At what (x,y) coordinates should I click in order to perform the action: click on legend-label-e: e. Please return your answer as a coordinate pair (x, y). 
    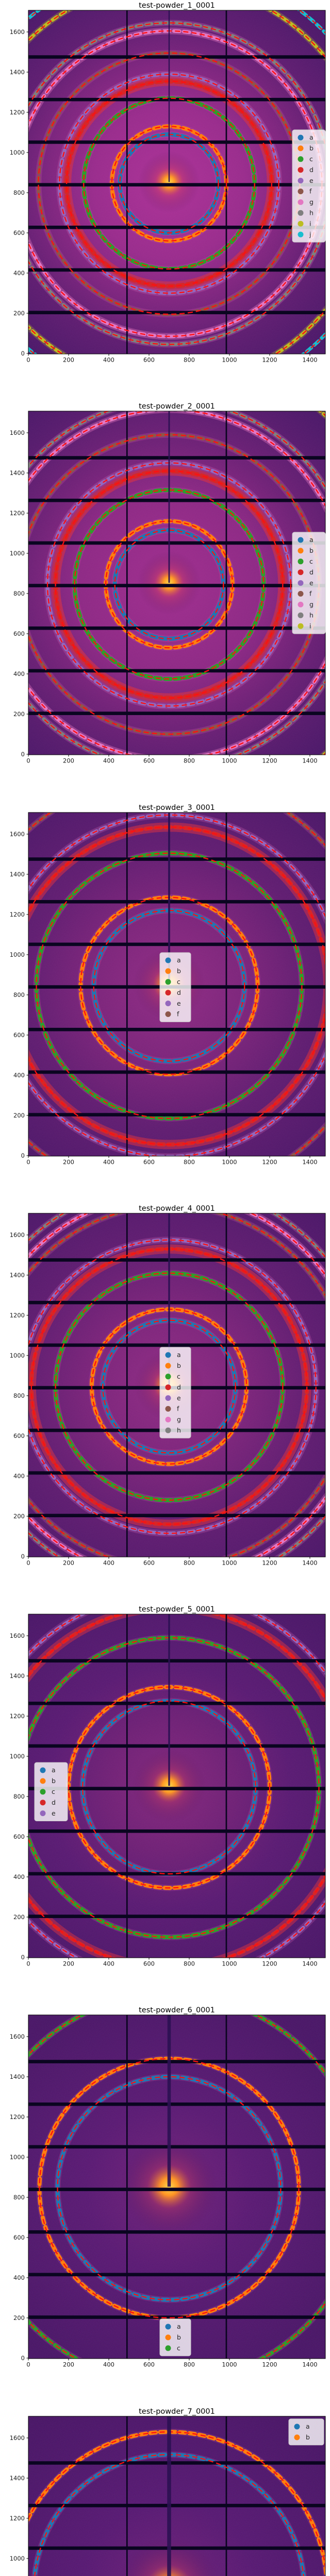
    Looking at the image, I should click on (311, 180).